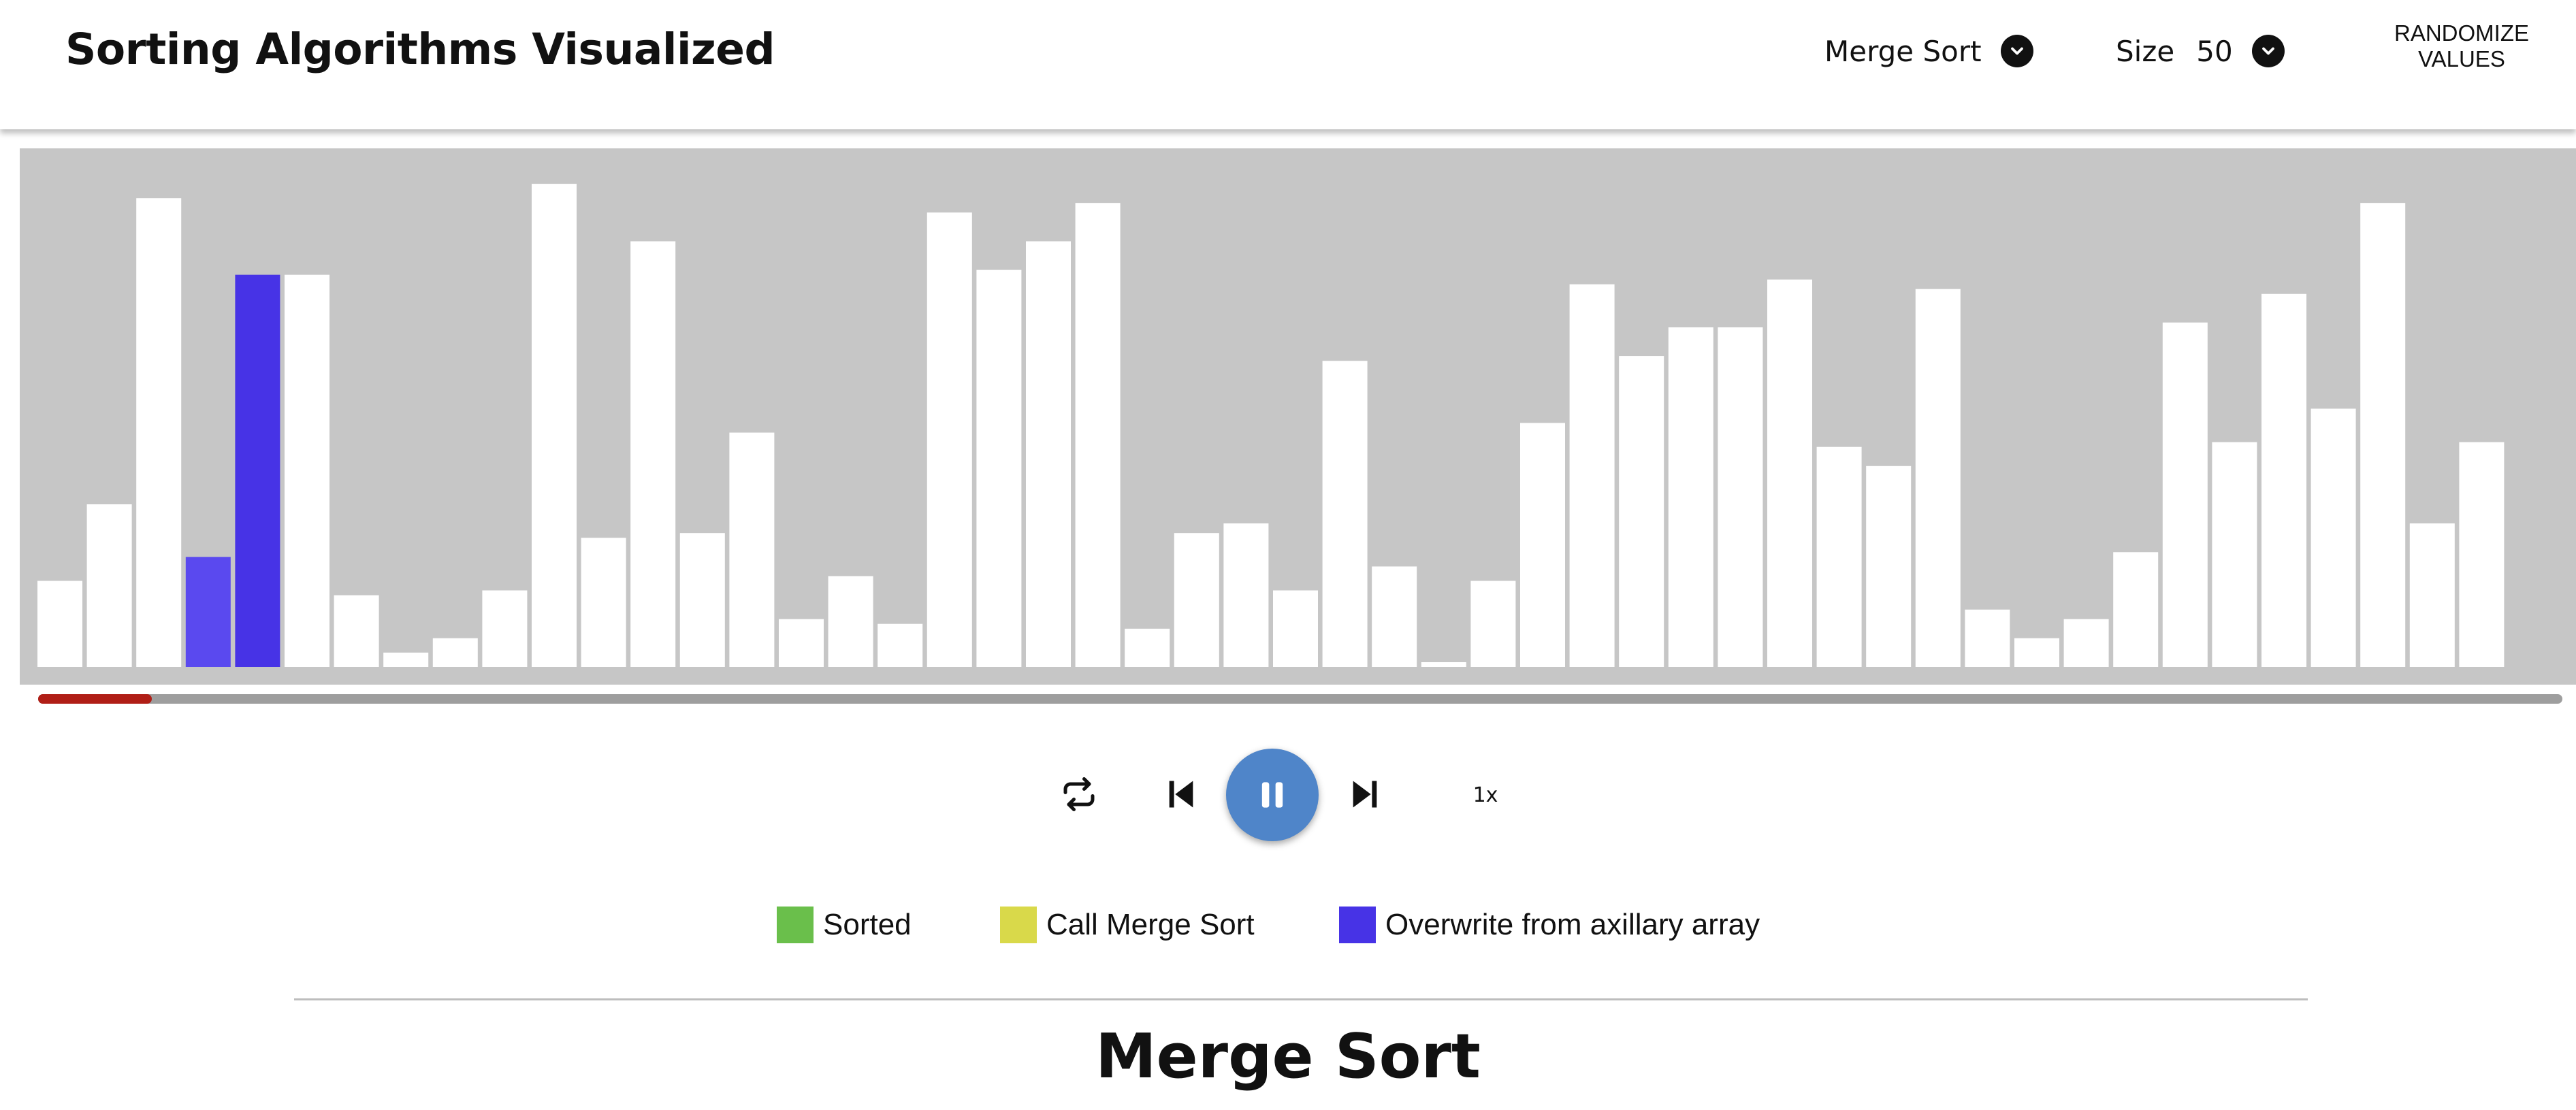 Image resolution: width=2576 pixels, height=1110 pixels. Describe the element at coordinates (795, 925) in the screenshot. I see `legend-swatch-sorted` at that location.